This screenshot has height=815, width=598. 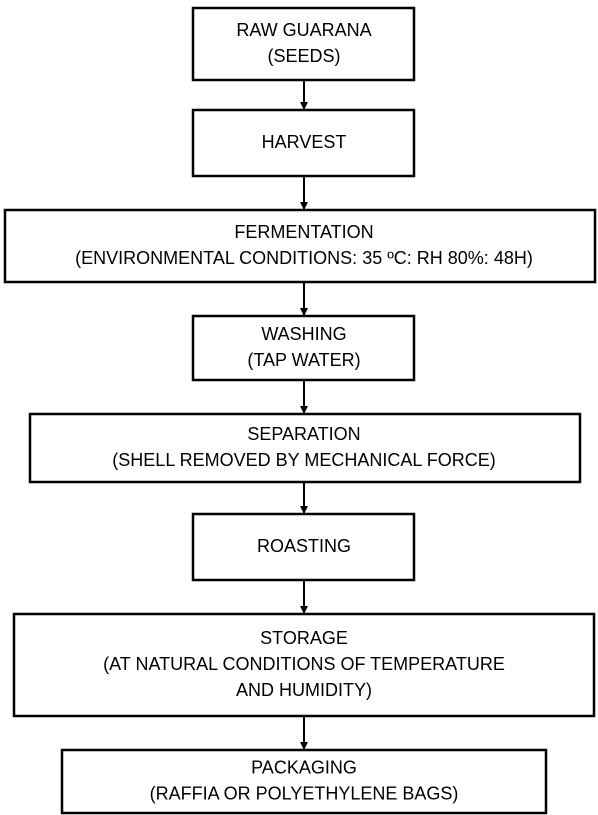 I want to click on process-label: (RAFFIA OR POLYETHYLENE BAGS), so click(x=304, y=793).